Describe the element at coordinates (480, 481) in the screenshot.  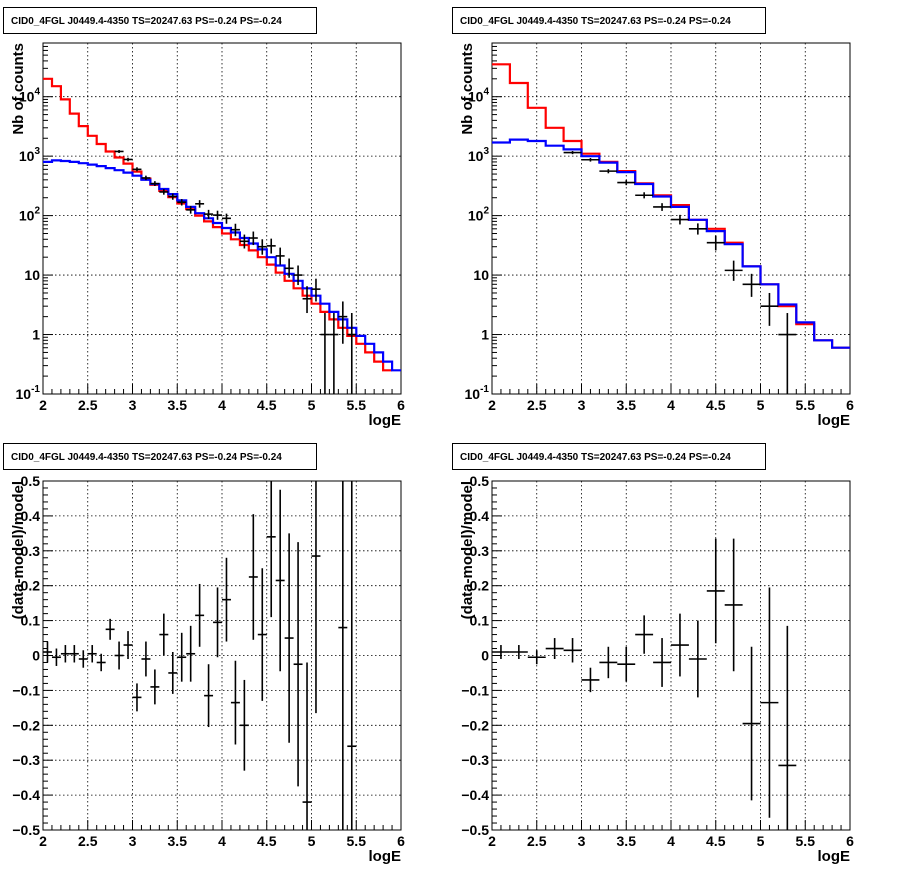
I see `y-tick-label: 0.5` at that location.